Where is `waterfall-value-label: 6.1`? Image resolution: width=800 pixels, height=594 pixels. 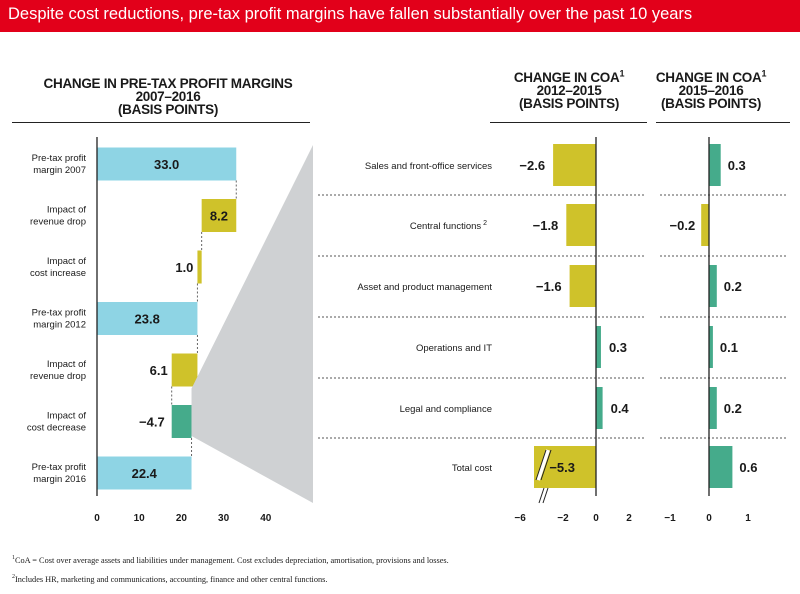
waterfall-value-label: 6.1 is located at coordinates (159, 370).